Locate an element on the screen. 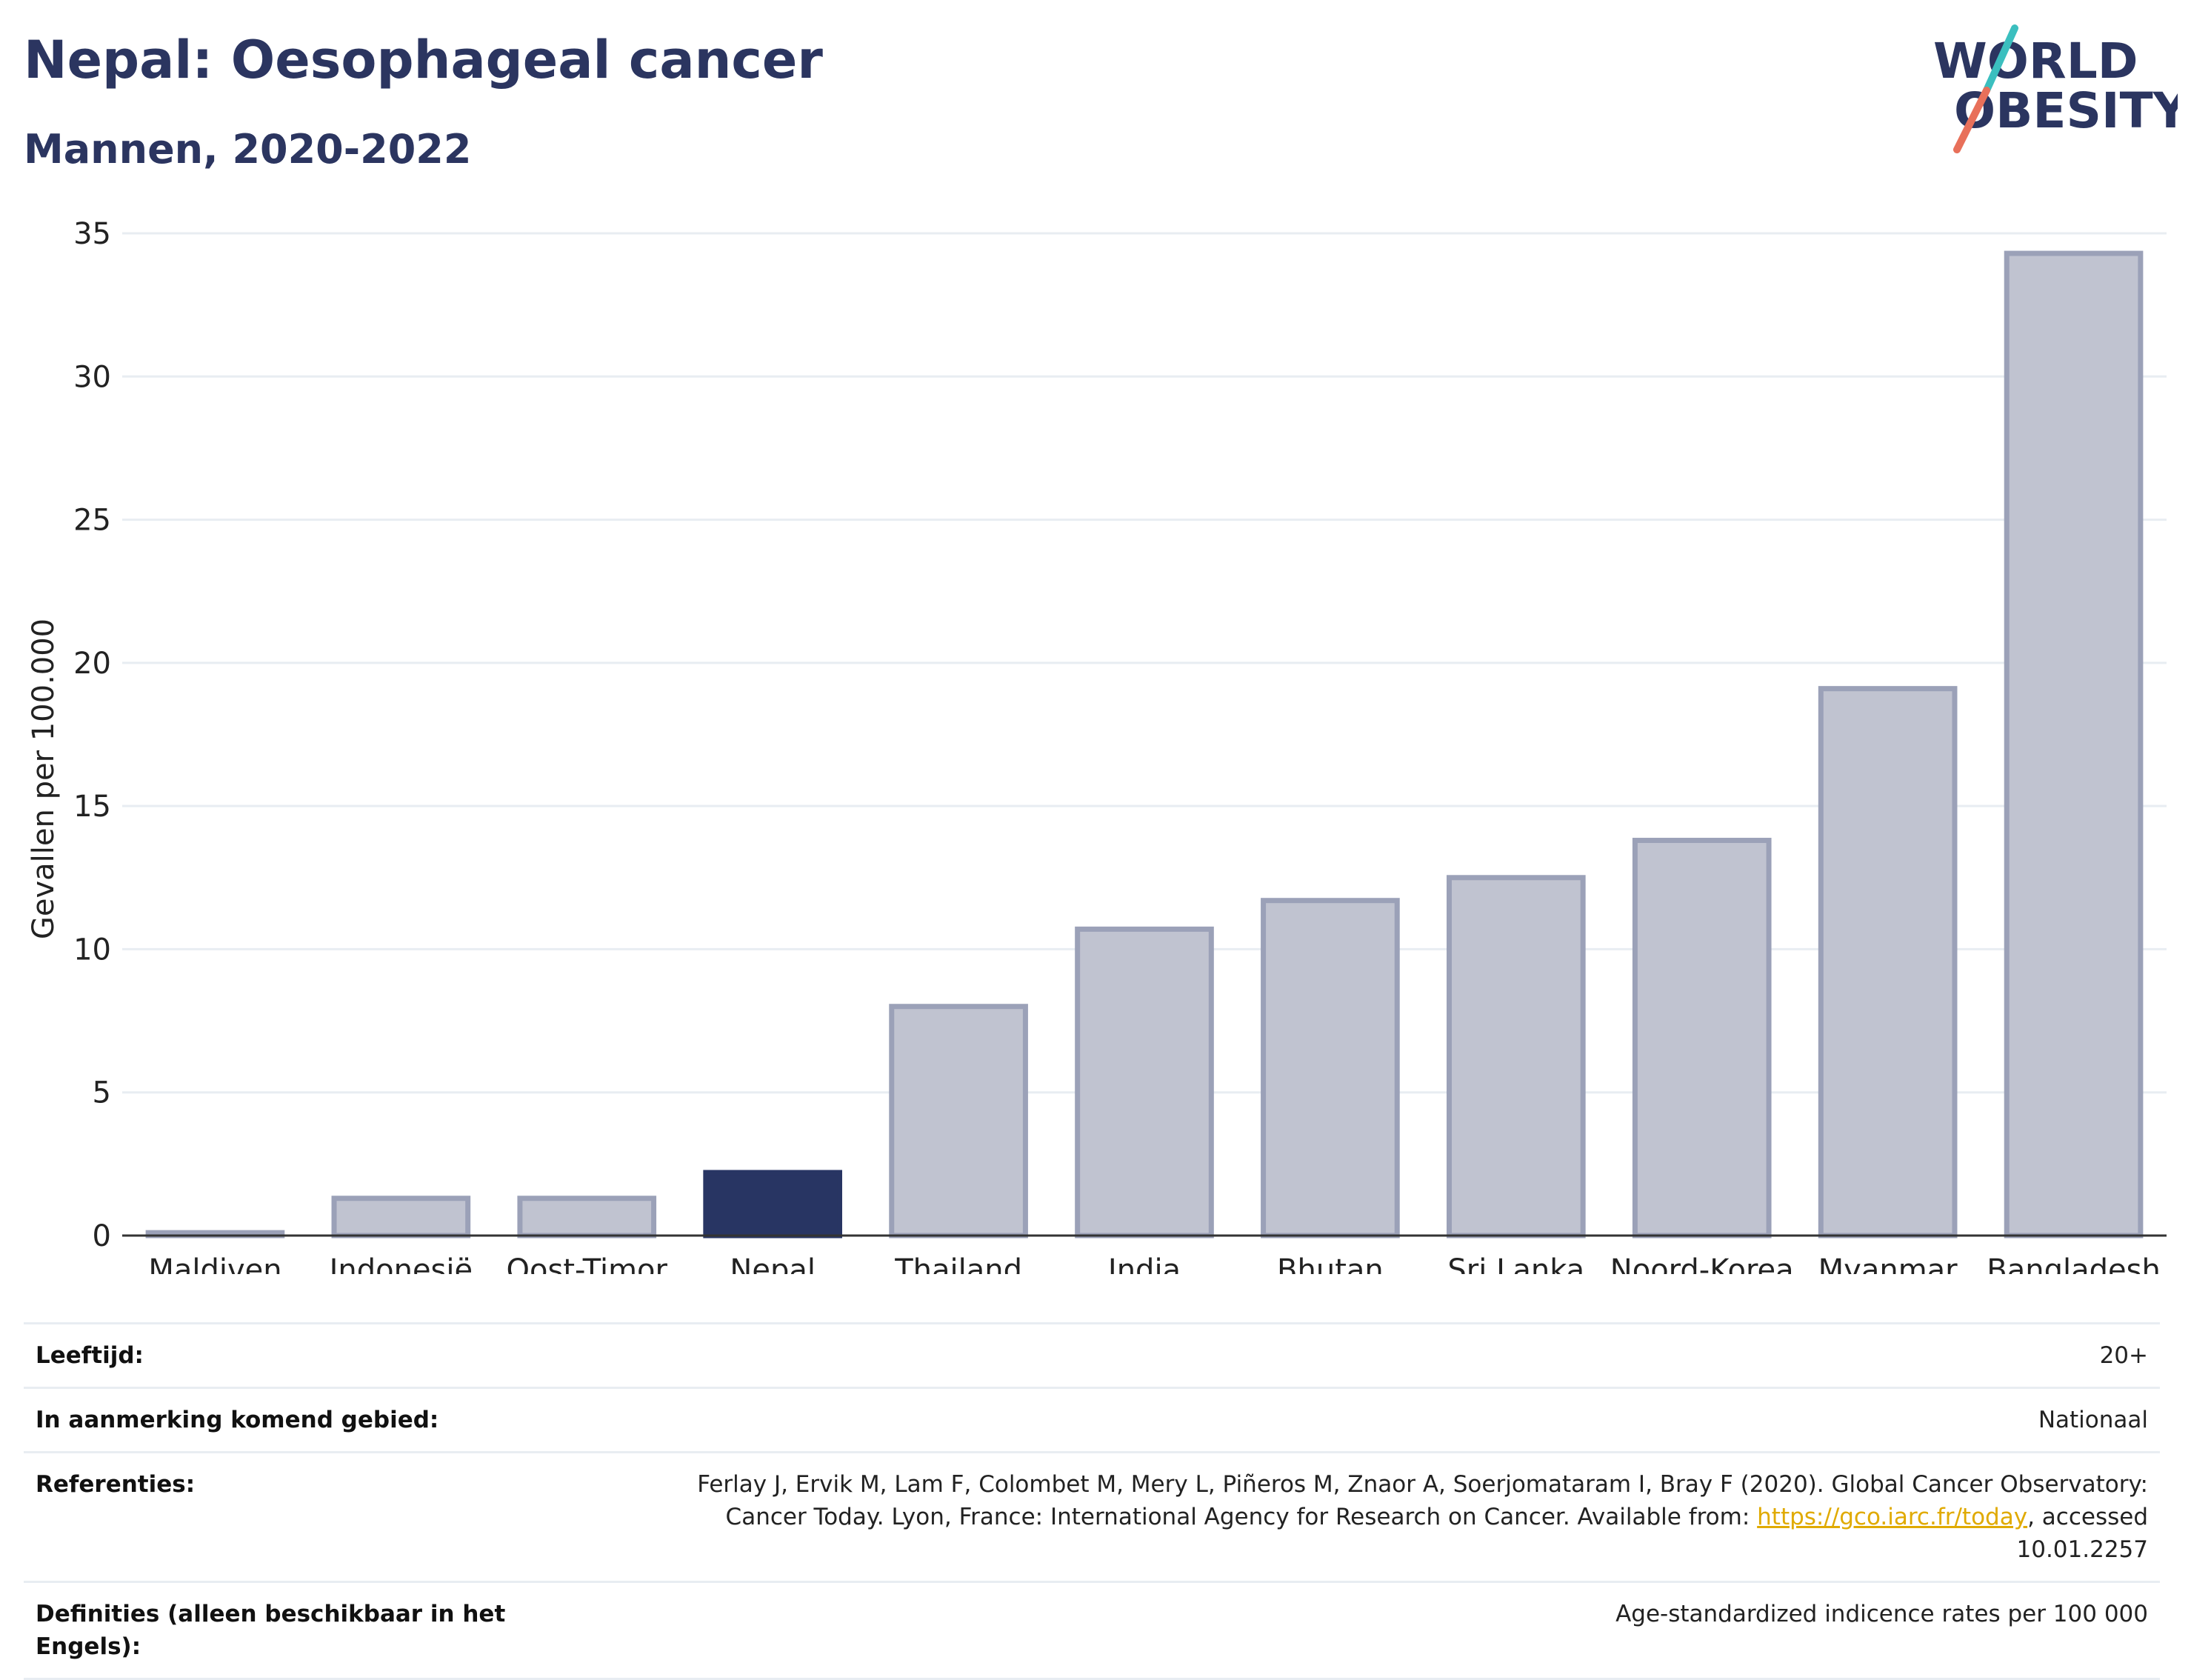 Image resolution: width=2191 pixels, height=1680 pixels. reference-accessed: , accessed 10.01.2257 is located at coordinates (2083, 1533).